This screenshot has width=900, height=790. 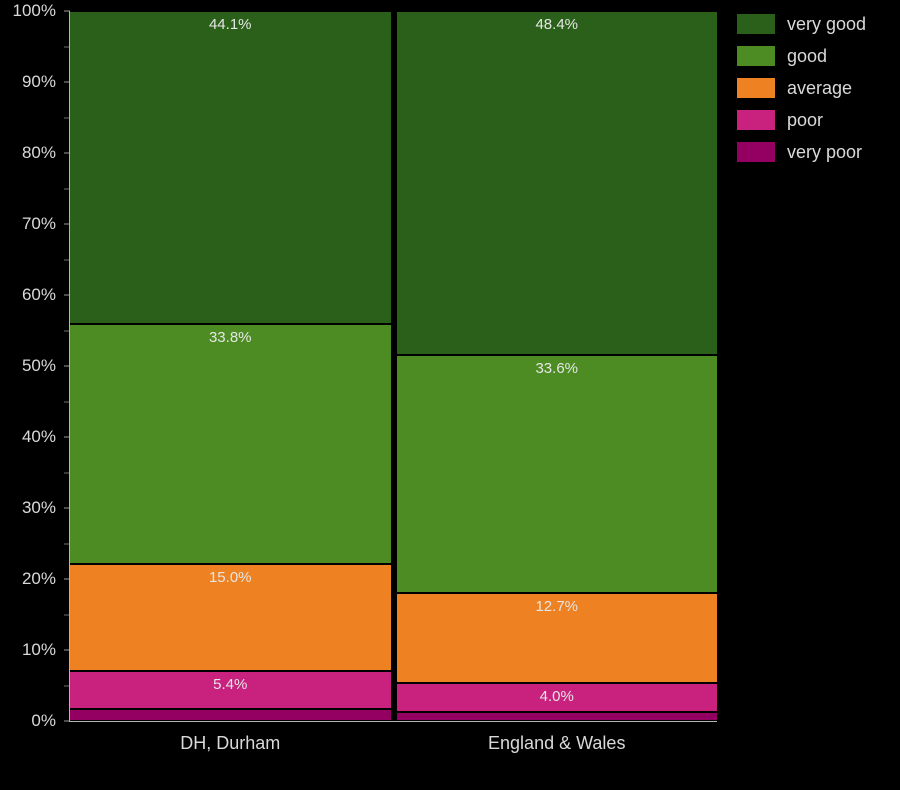 What do you see at coordinates (38, 223) in the screenshot?
I see `y-axis-tick-label: 70%` at bounding box center [38, 223].